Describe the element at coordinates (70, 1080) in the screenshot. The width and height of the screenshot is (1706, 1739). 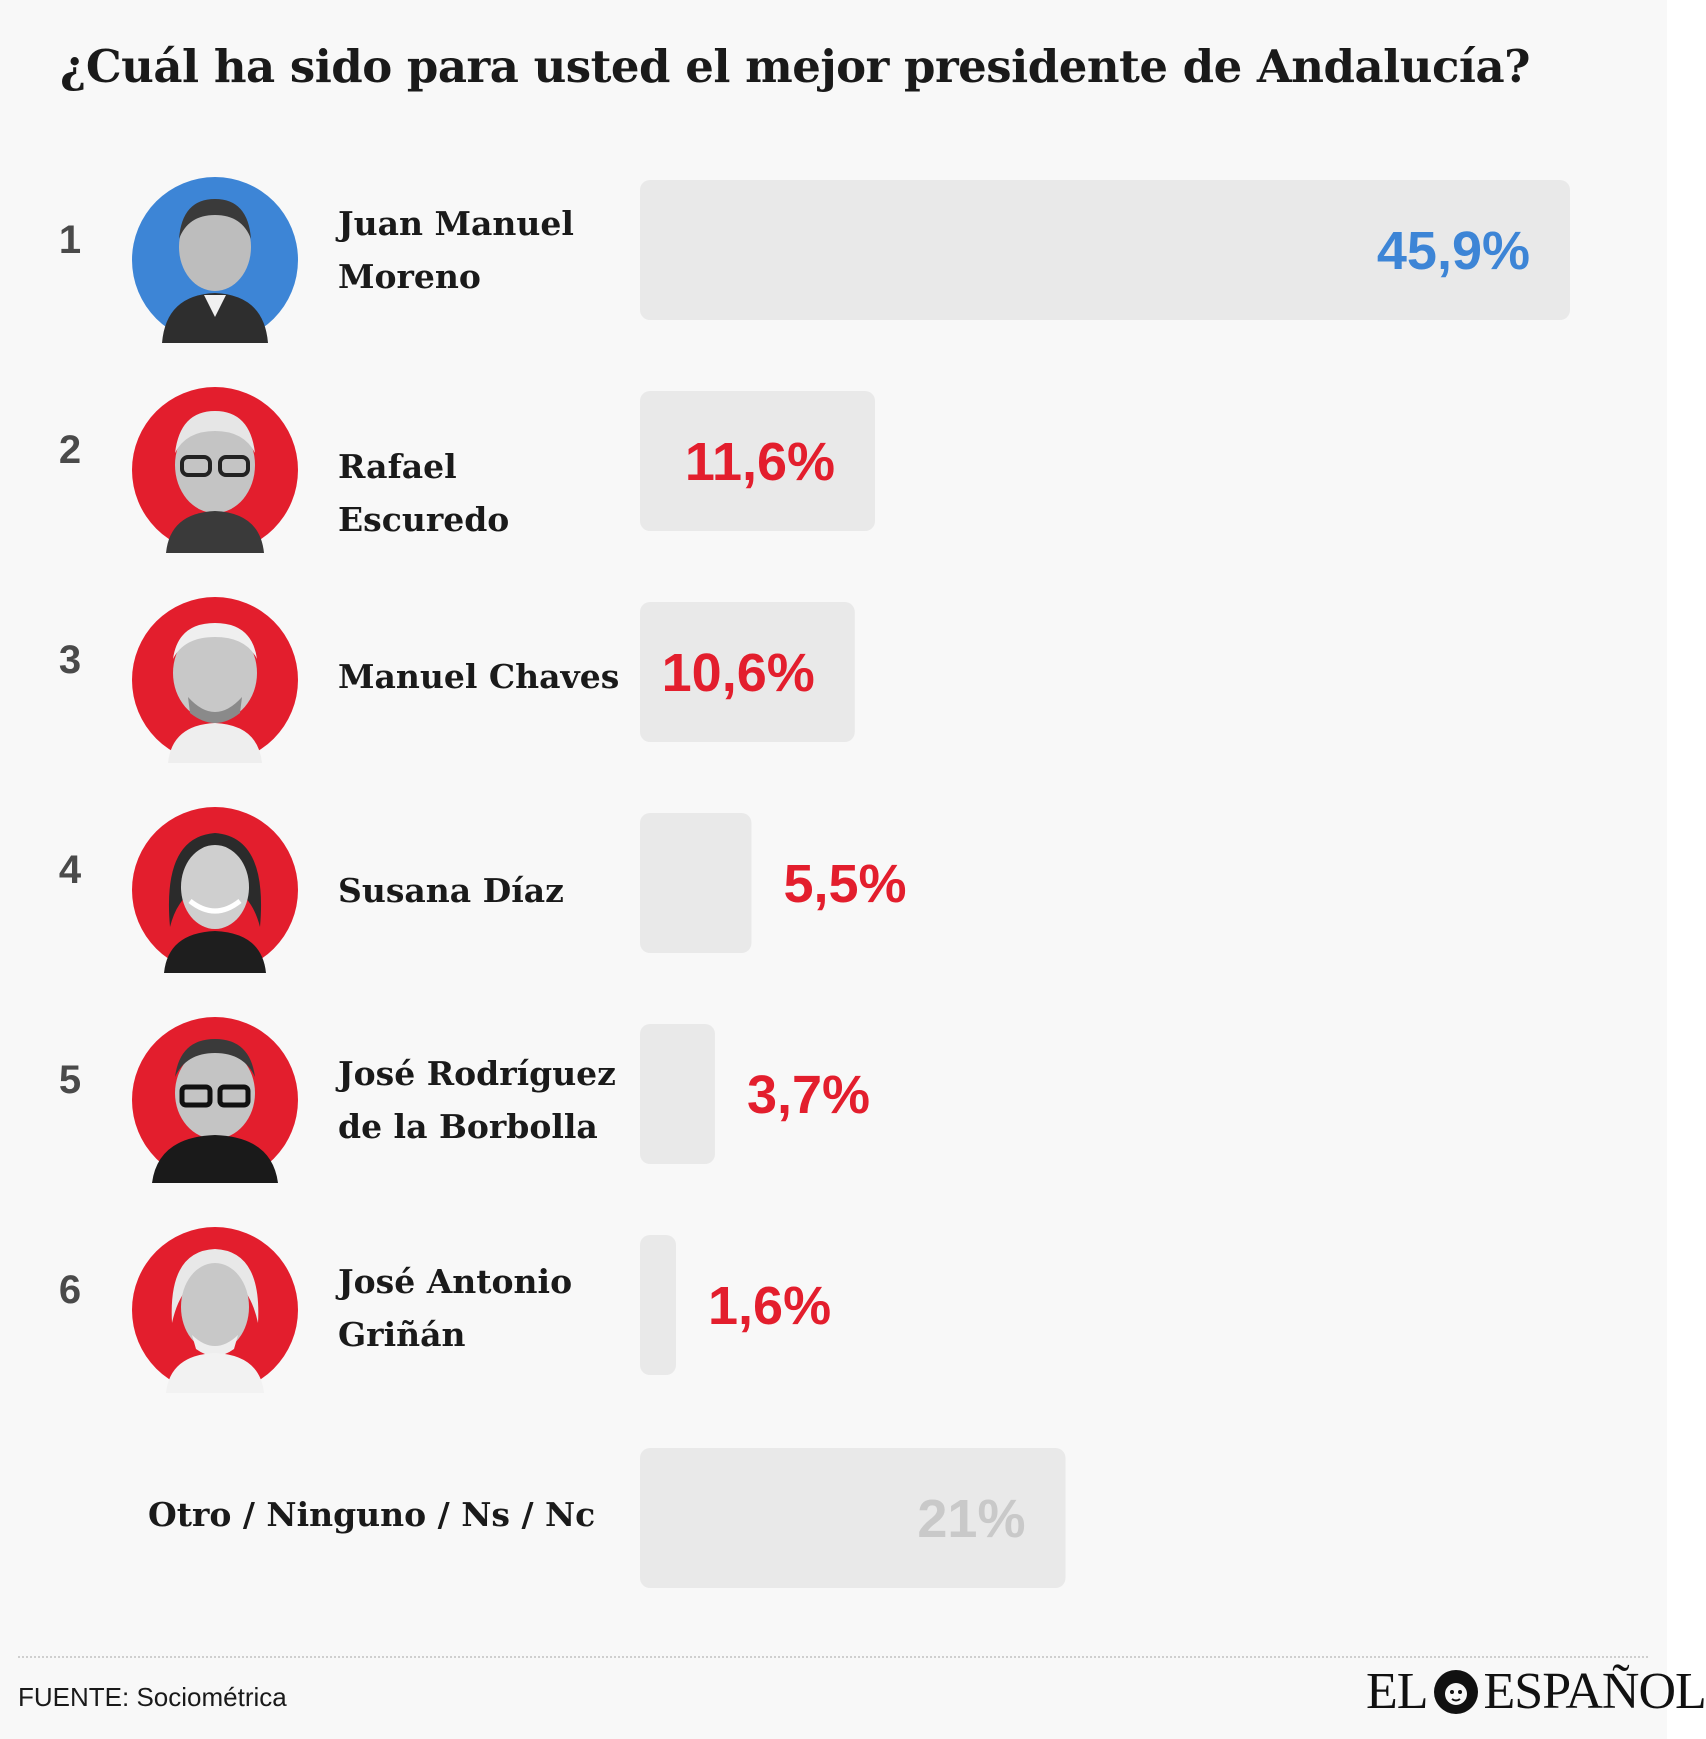
I see `rank-5: 5` at that location.